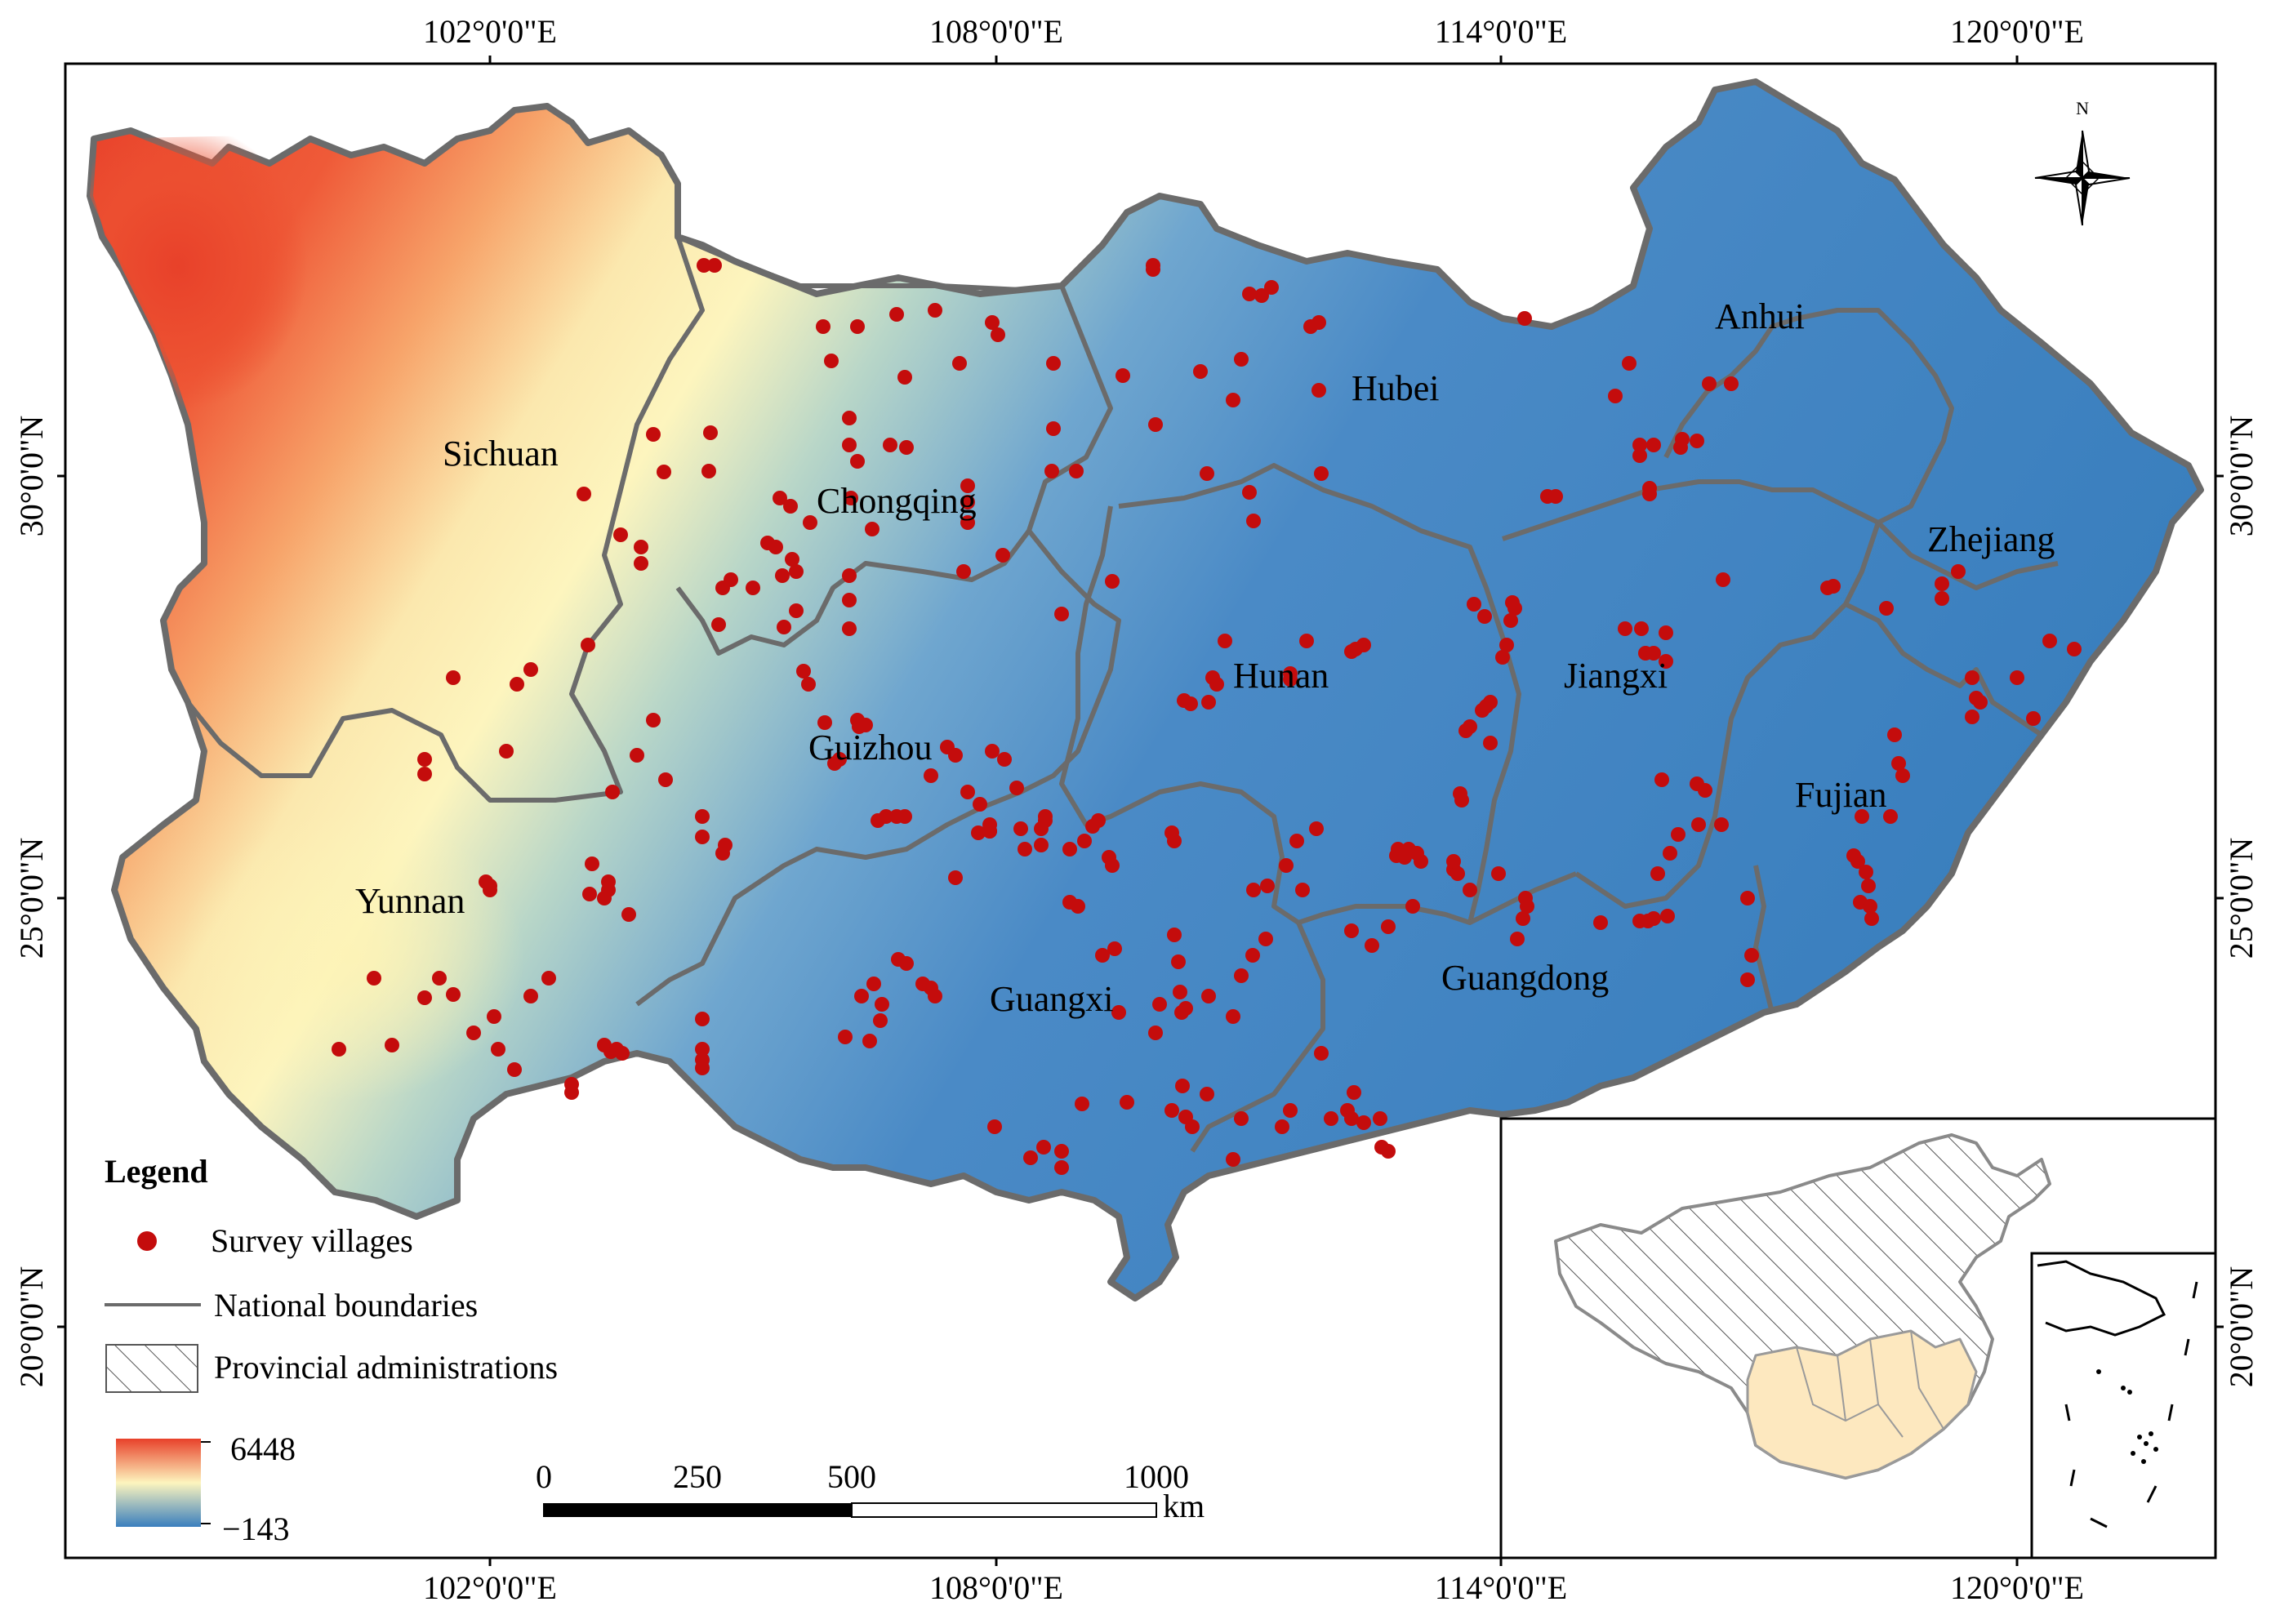 Image resolution: width=2280 pixels, height=1624 pixels. What do you see at coordinates (147, 1241) in the screenshot?
I see `legend-village-marker` at bounding box center [147, 1241].